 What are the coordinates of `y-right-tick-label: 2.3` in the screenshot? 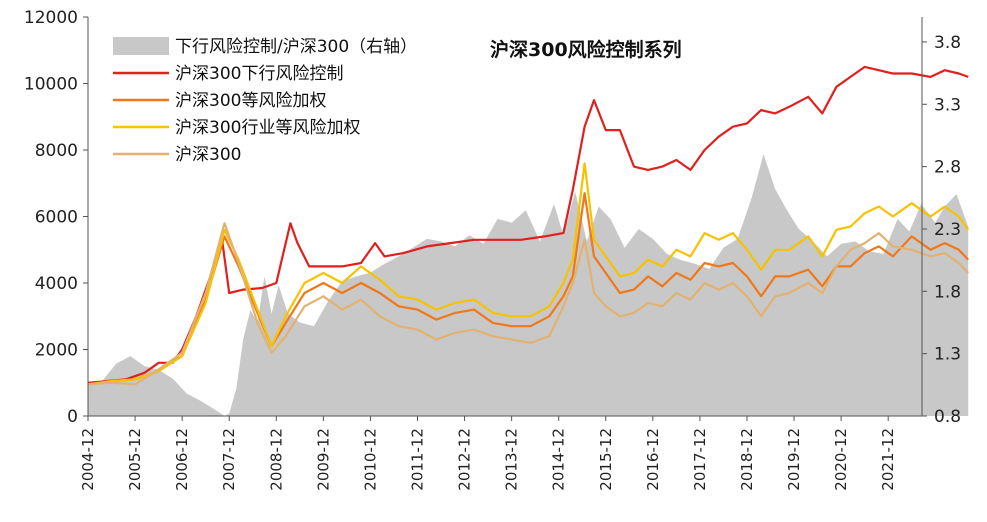 It's located at (947, 230).